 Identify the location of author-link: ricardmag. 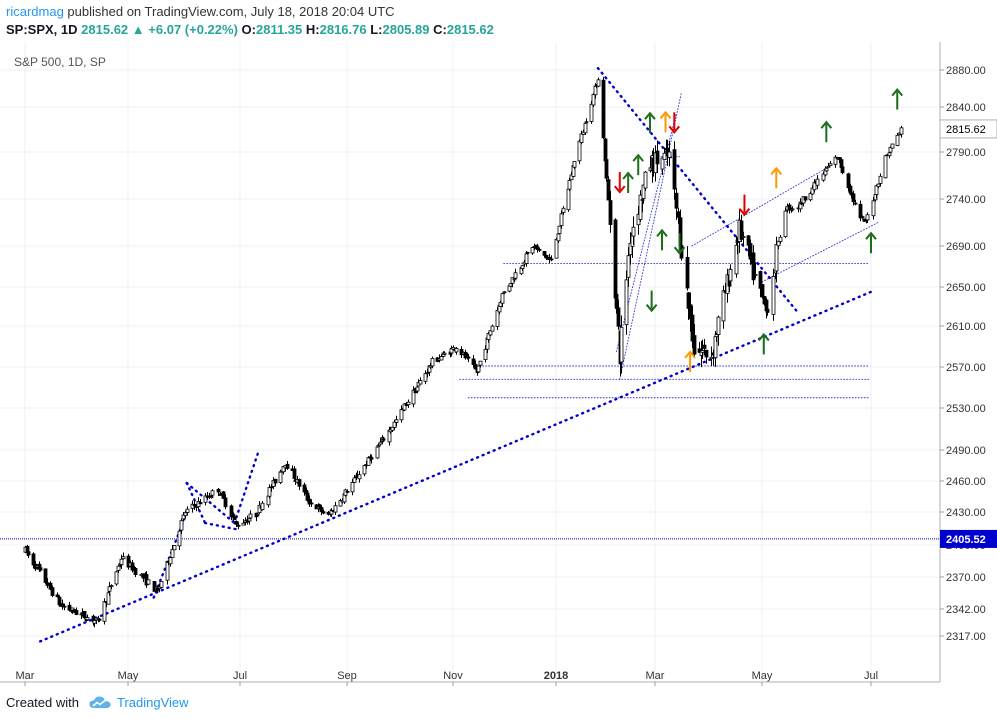
(35, 11).